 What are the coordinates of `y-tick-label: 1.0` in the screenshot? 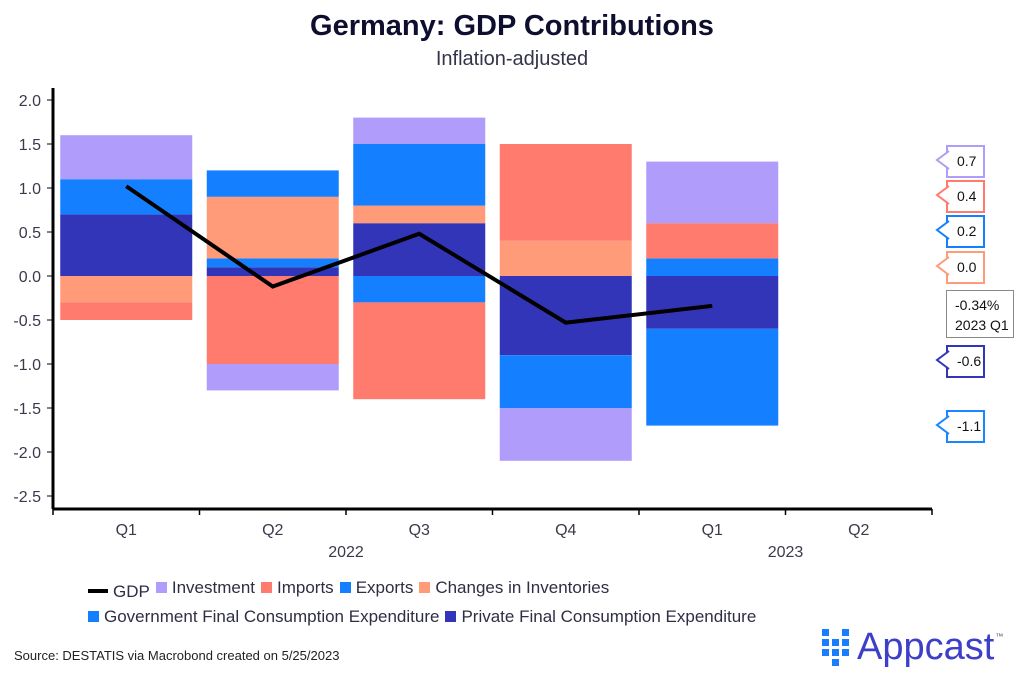 It's located at (30, 189).